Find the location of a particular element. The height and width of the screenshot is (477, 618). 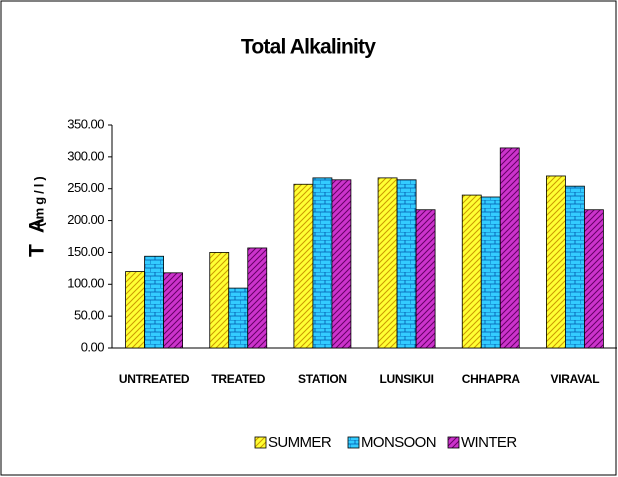

x-tick-label: STATION is located at coordinates (322, 379).